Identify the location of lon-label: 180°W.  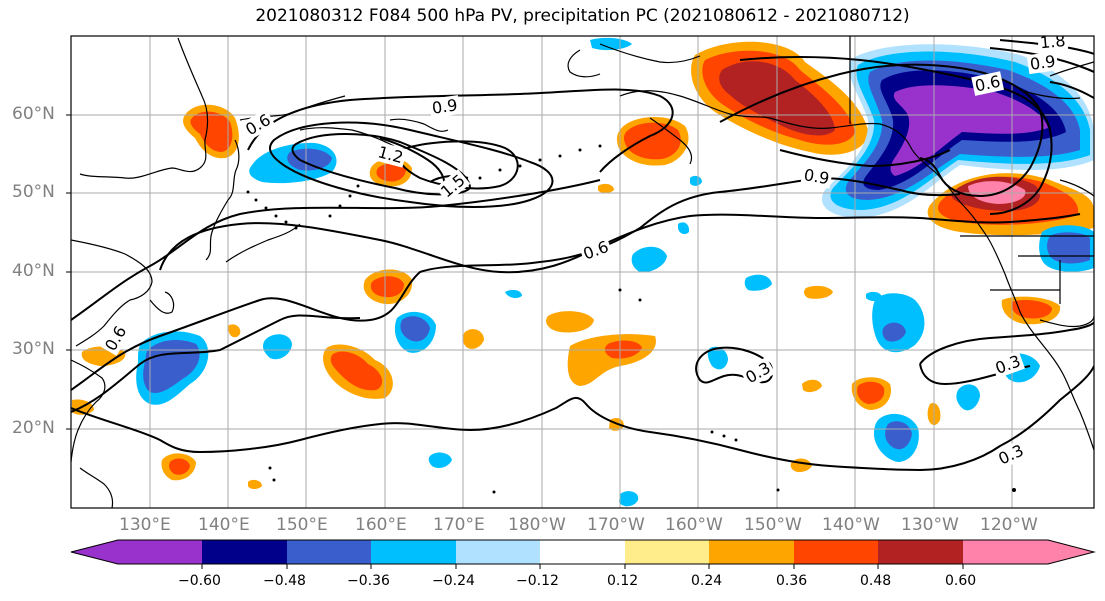
(537, 525).